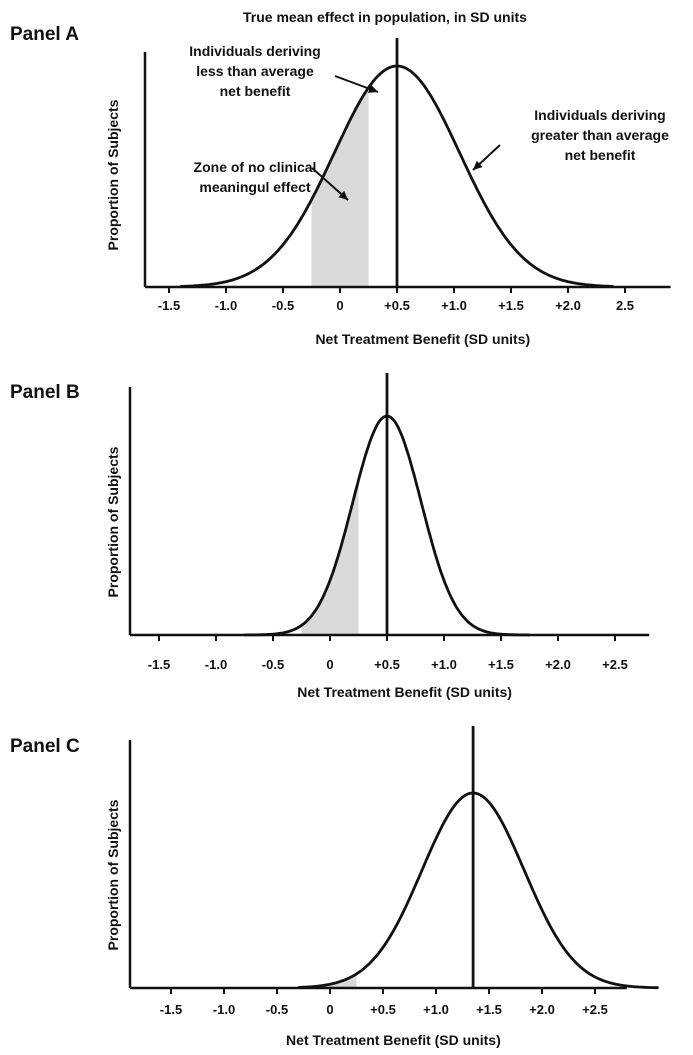 This screenshot has width=693, height=1055. What do you see at coordinates (45, 746) in the screenshot?
I see `panel-title: Panel C` at bounding box center [45, 746].